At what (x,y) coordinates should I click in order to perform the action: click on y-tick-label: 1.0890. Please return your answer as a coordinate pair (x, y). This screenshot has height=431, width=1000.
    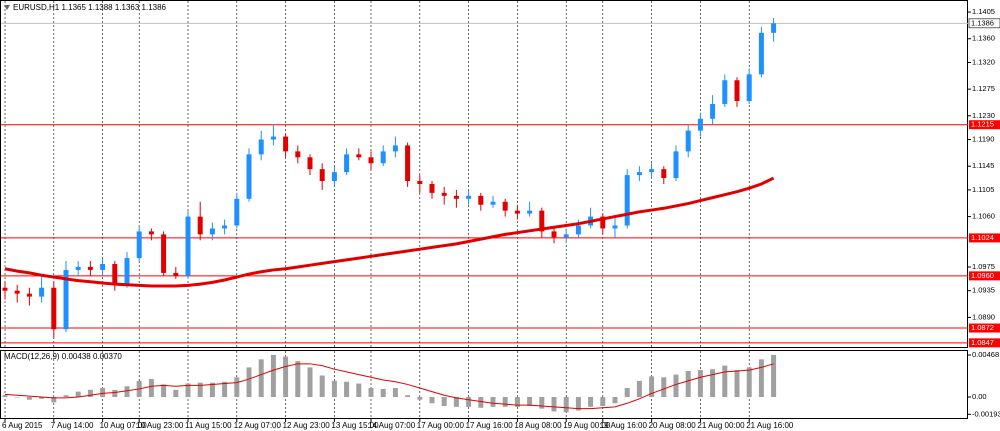
    Looking at the image, I should click on (983, 316).